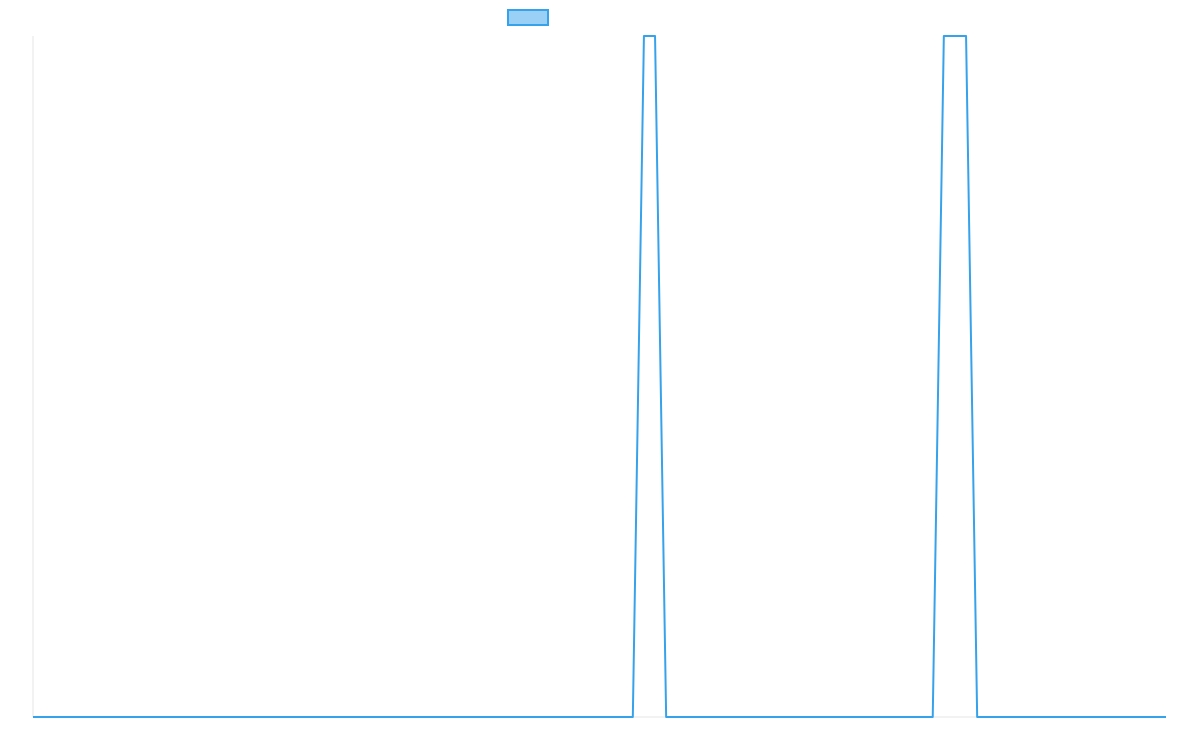 The height and width of the screenshot is (750, 1200). What do you see at coordinates (528, 17) in the screenshot?
I see `legend-swatch` at bounding box center [528, 17].